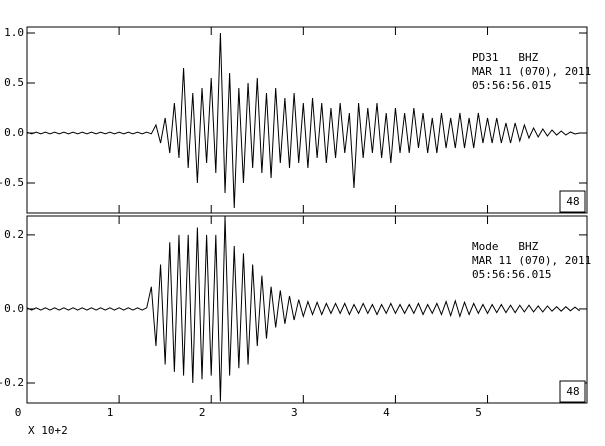  I want to click on x-tick-label: 3, so click(294, 412).